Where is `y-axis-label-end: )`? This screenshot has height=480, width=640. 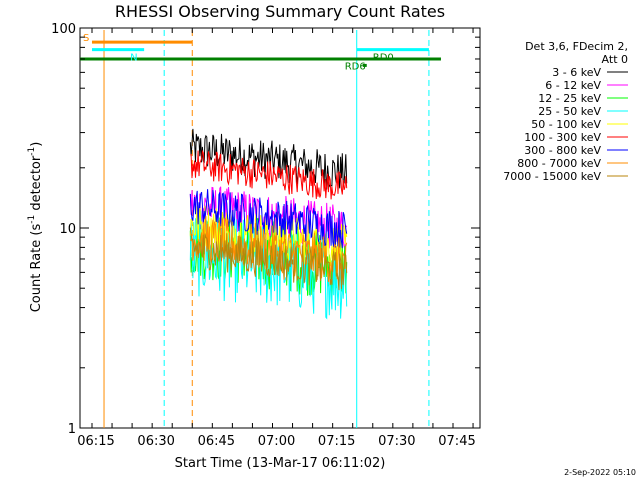
y-axis-label-end: ) is located at coordinates (36, 144).